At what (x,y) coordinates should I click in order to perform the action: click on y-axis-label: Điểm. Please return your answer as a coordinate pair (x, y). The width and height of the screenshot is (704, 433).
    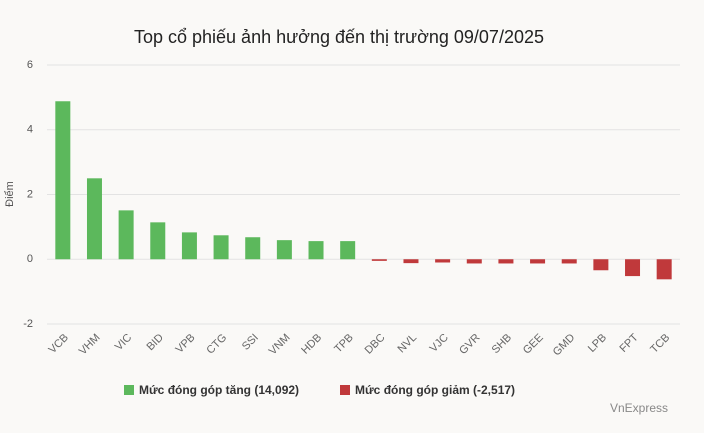
    Looking at the image, I should click on (10, 194).